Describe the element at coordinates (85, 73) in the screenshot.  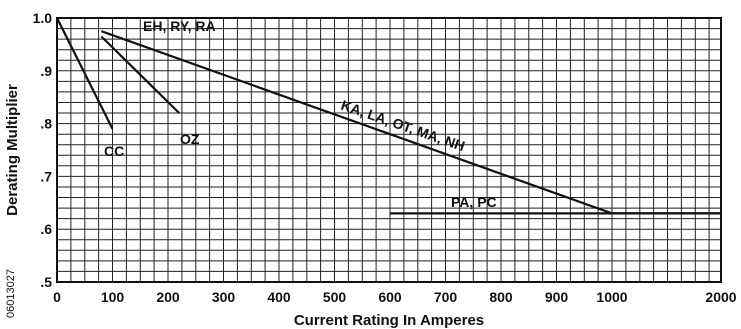
I see `curve-cc` at that location.